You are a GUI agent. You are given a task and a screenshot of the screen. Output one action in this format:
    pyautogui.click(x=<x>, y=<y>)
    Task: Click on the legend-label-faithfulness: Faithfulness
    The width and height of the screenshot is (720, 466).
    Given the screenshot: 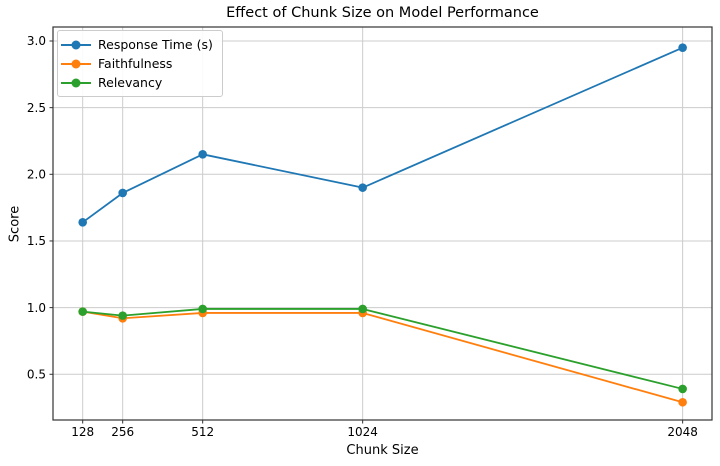 What is the action you would take?
    pyautogui.click(x=135, y=63)
    